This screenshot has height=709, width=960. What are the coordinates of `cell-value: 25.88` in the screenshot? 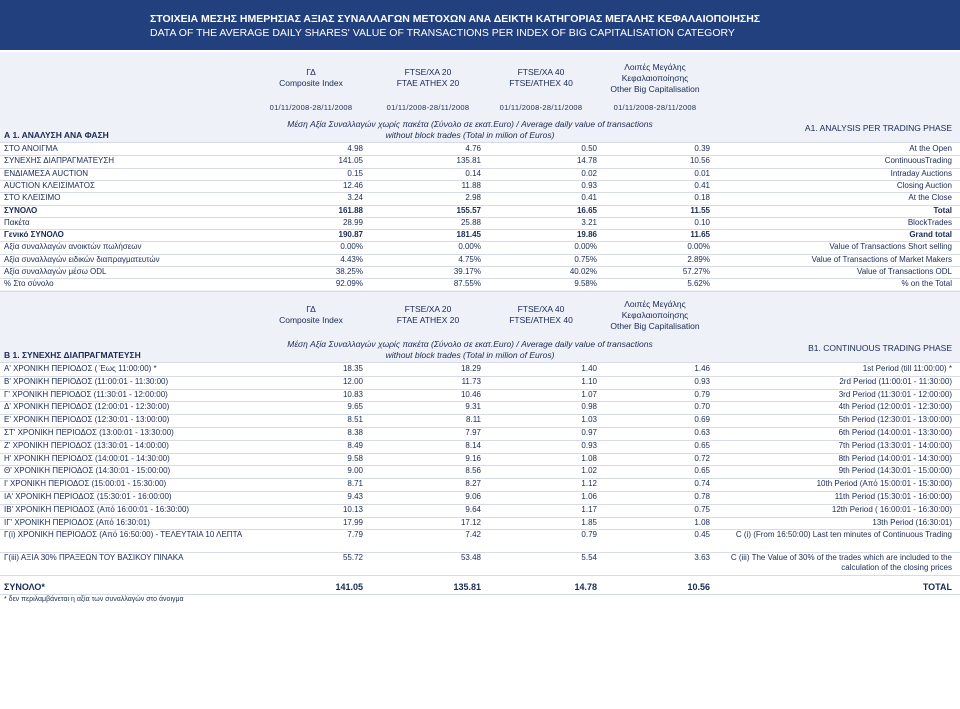 It's located at (470, 222).